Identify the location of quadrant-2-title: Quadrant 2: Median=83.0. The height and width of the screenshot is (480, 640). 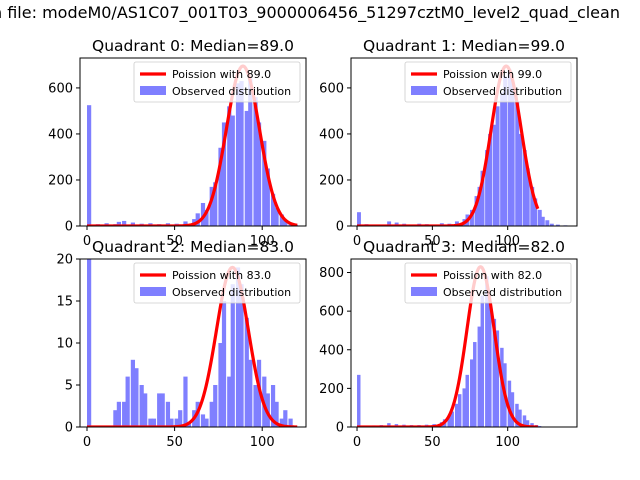
(193, 247).